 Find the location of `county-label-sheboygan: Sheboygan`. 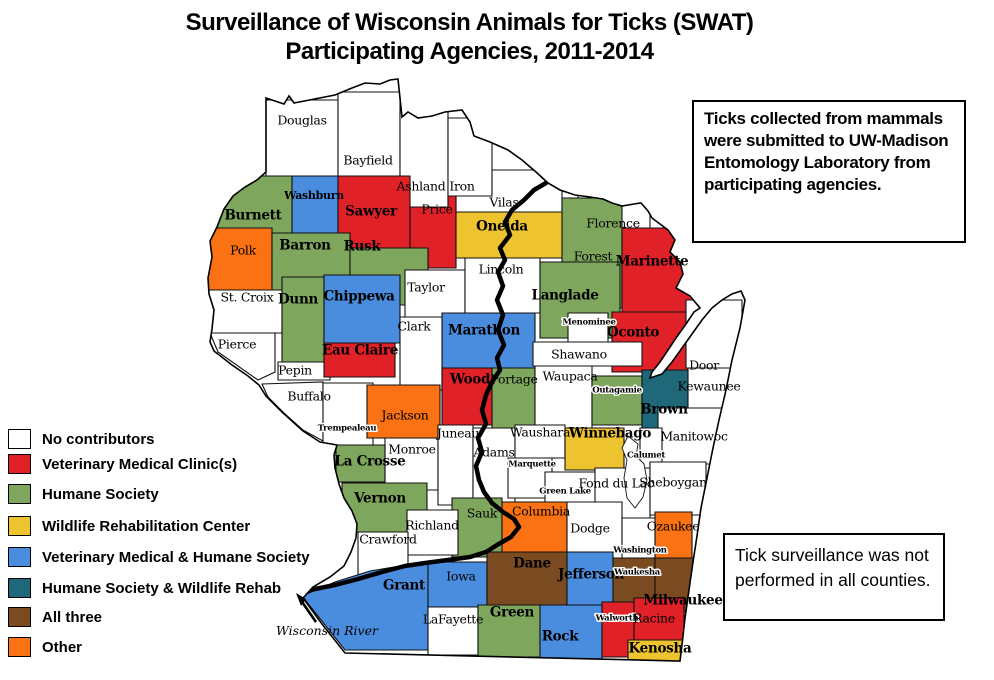

county-label-sheboygan: Sheboygan is located at coordinates (673, 482).